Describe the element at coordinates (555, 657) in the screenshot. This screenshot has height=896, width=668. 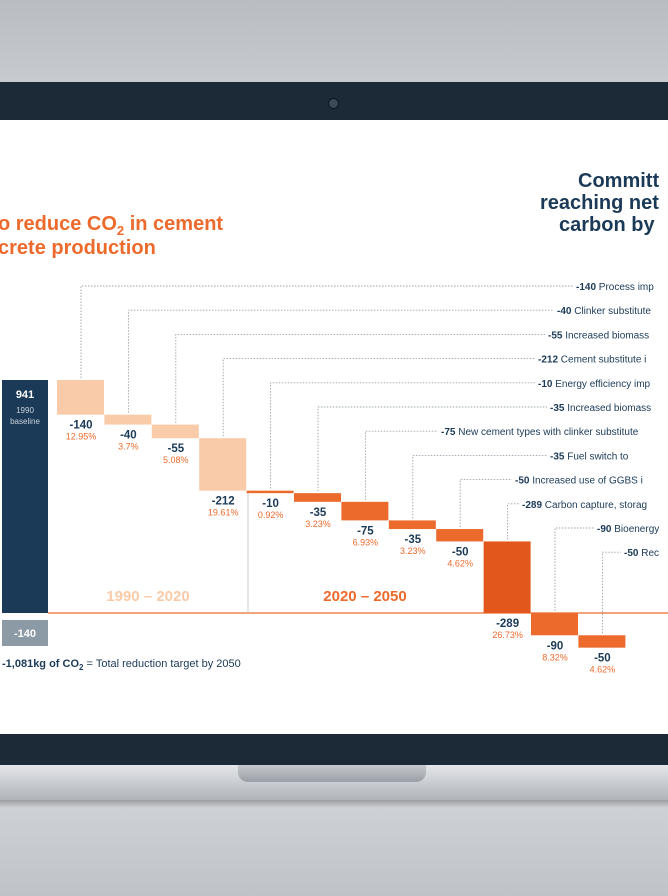
I see `pct-label-11: 8.32%` at that location.